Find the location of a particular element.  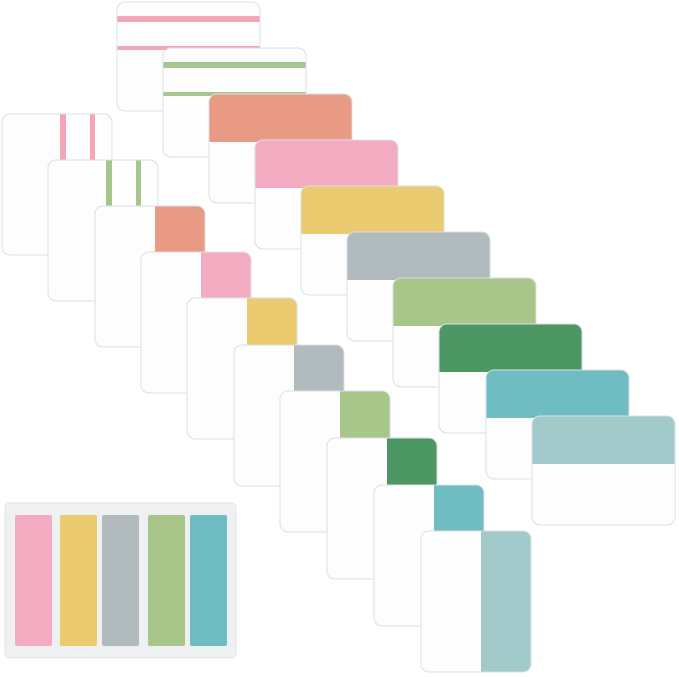

strip-pack is located at coordinates (120, 580).